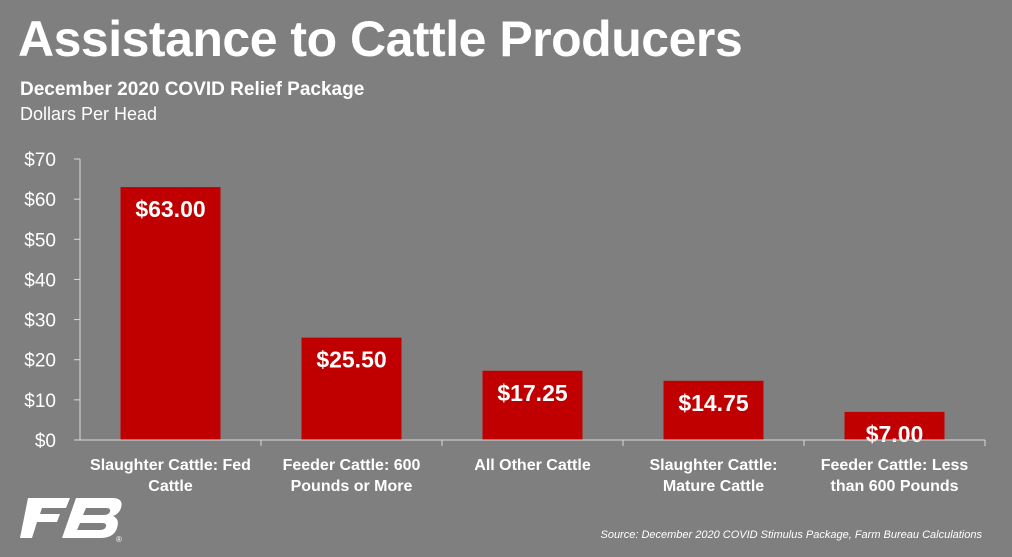 The height and width of the screenshot is (557, 1012). I want to click on x-category-label: than 600 Pounds, so click(894, 486).